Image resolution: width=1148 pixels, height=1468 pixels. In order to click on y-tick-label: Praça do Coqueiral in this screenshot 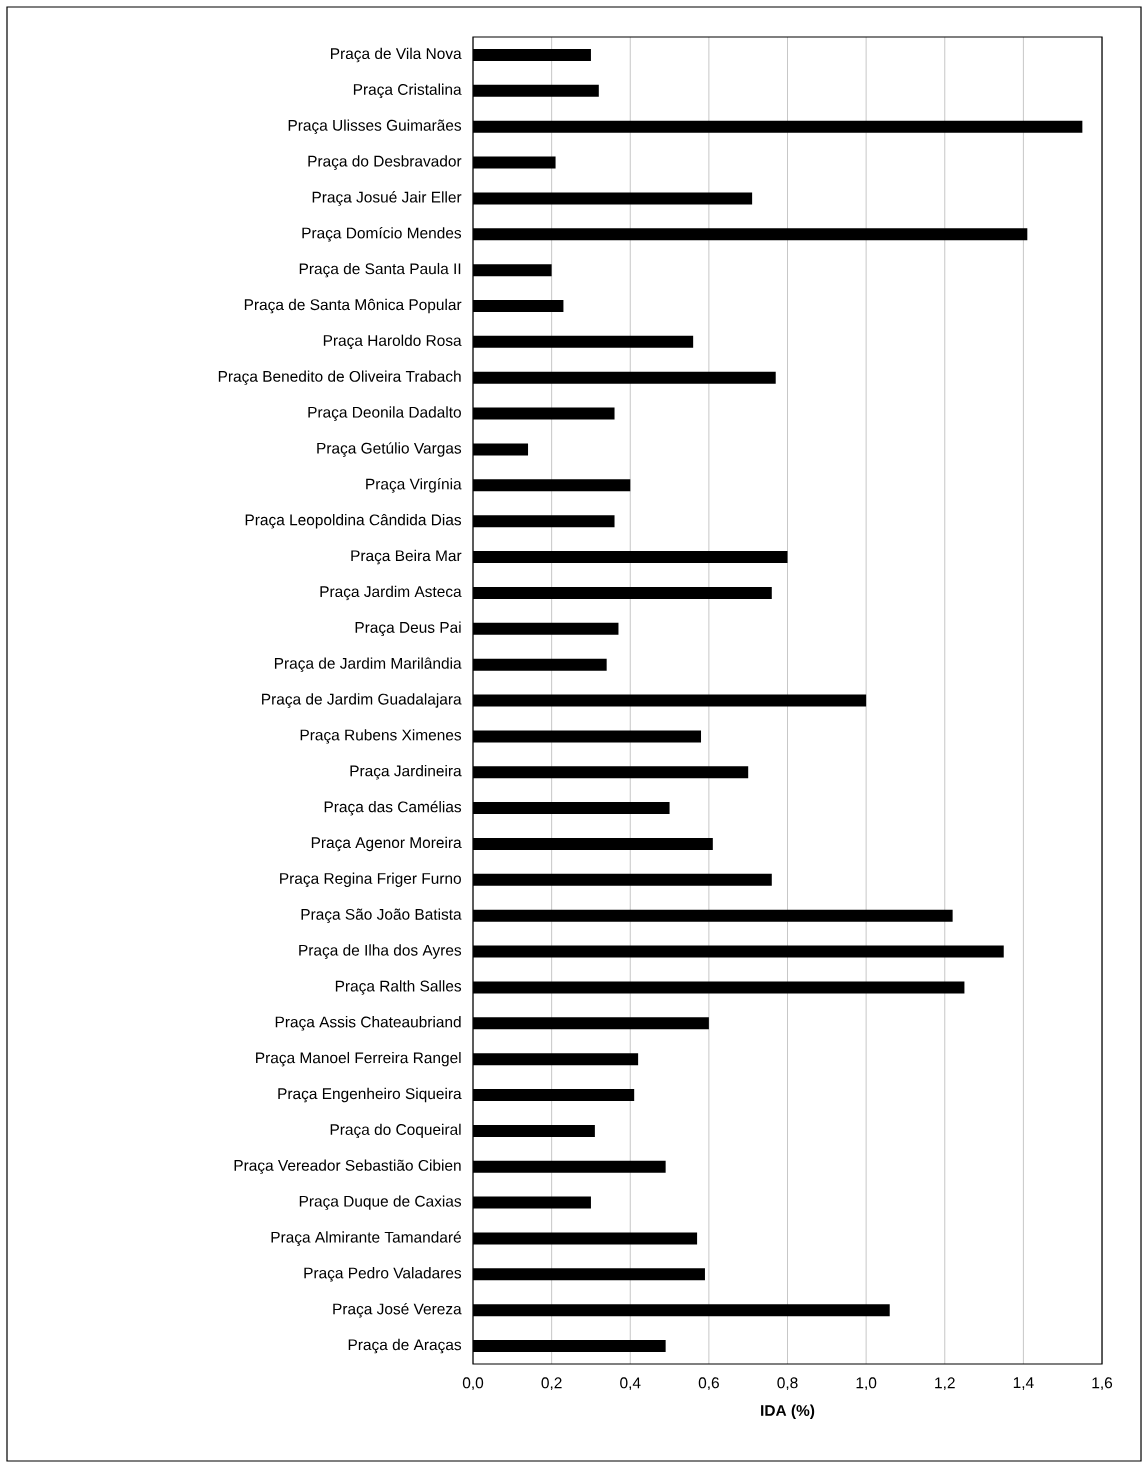, I will do `click(395, 1131)`.